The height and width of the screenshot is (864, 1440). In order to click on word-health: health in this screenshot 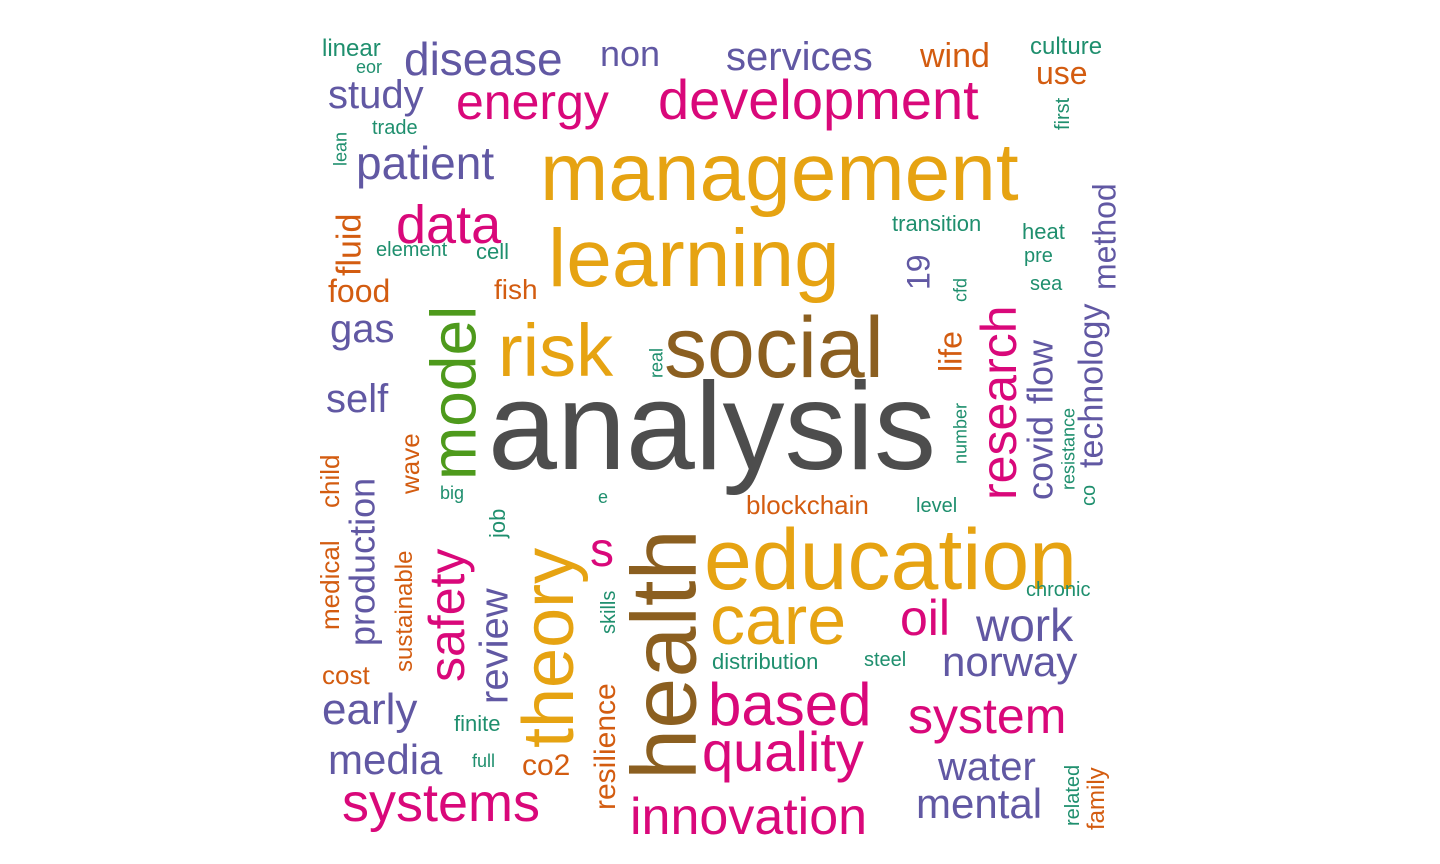, I will do `click(664, 654)`.